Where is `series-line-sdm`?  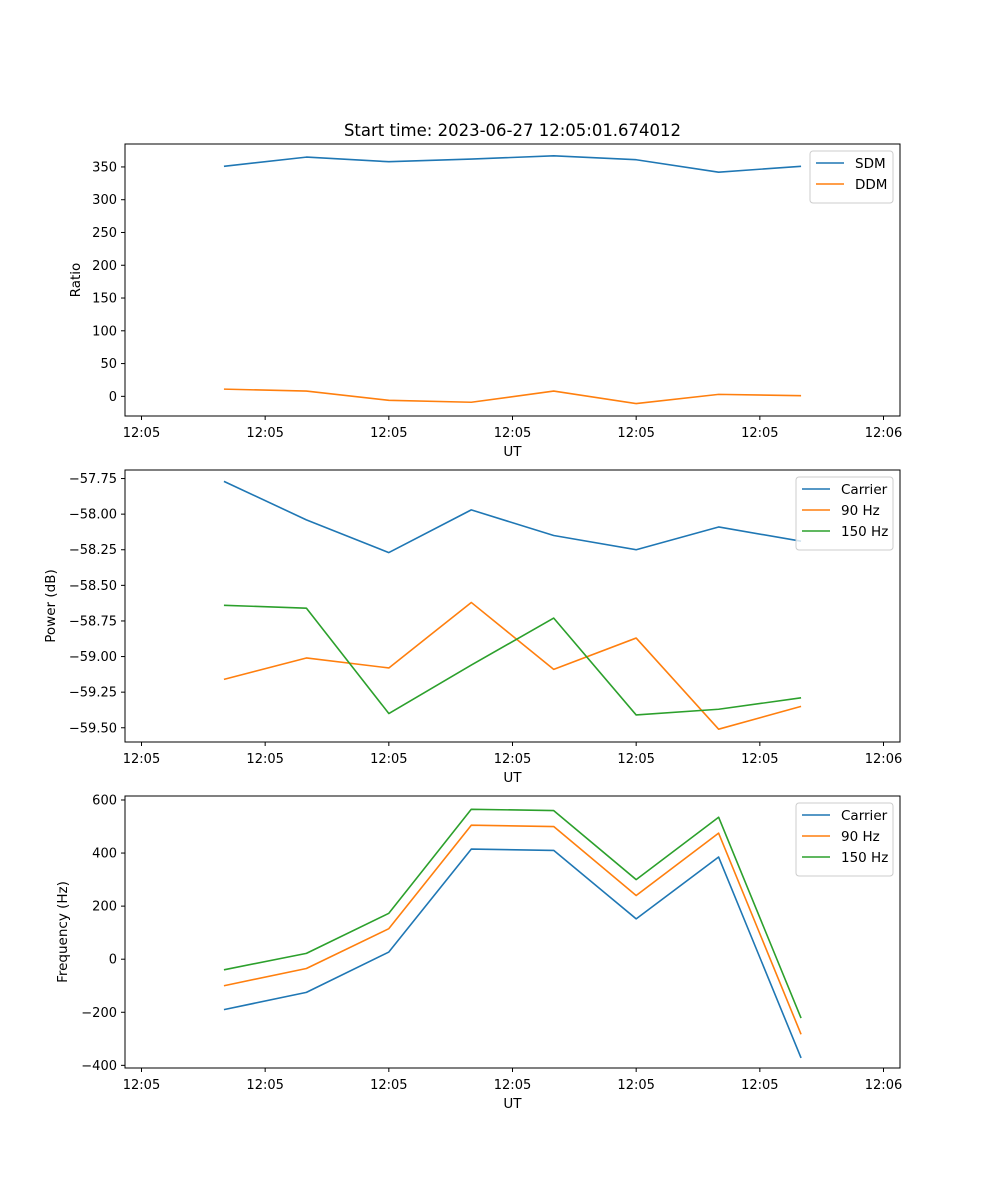 series-line-sdm is located at coordinates (512, 164).